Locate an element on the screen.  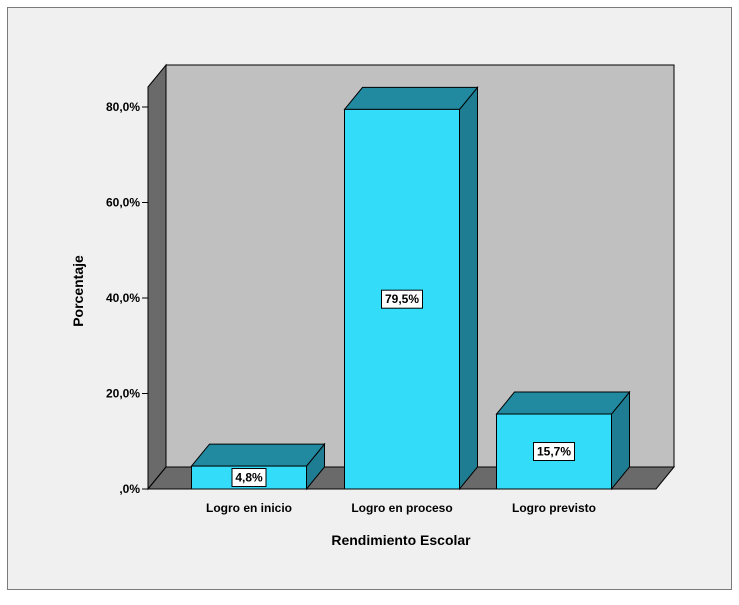
x-tick-label: Logro en inicio is located at coordinates (249, 508).